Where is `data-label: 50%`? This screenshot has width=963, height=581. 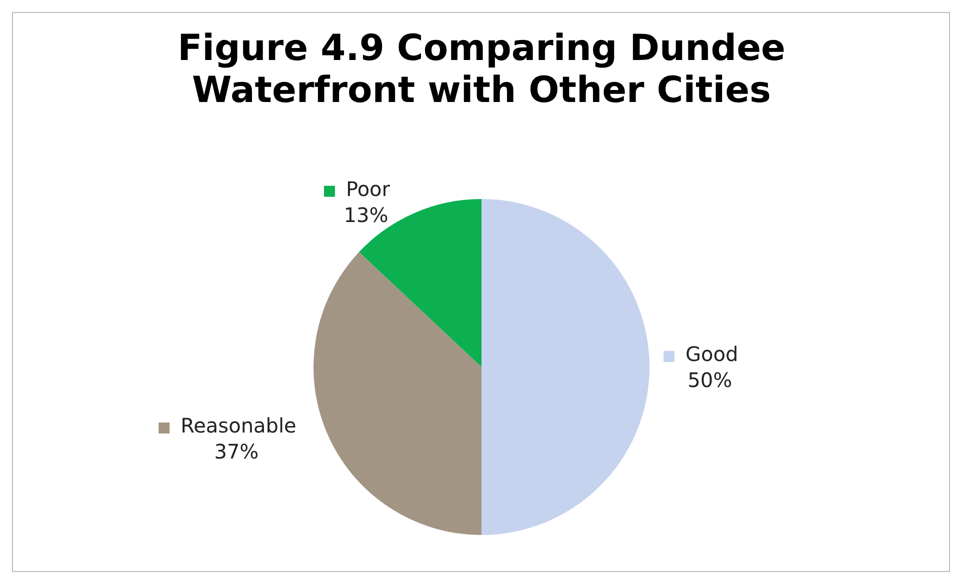 data-label: 50% is located at coordinates (710, 380).